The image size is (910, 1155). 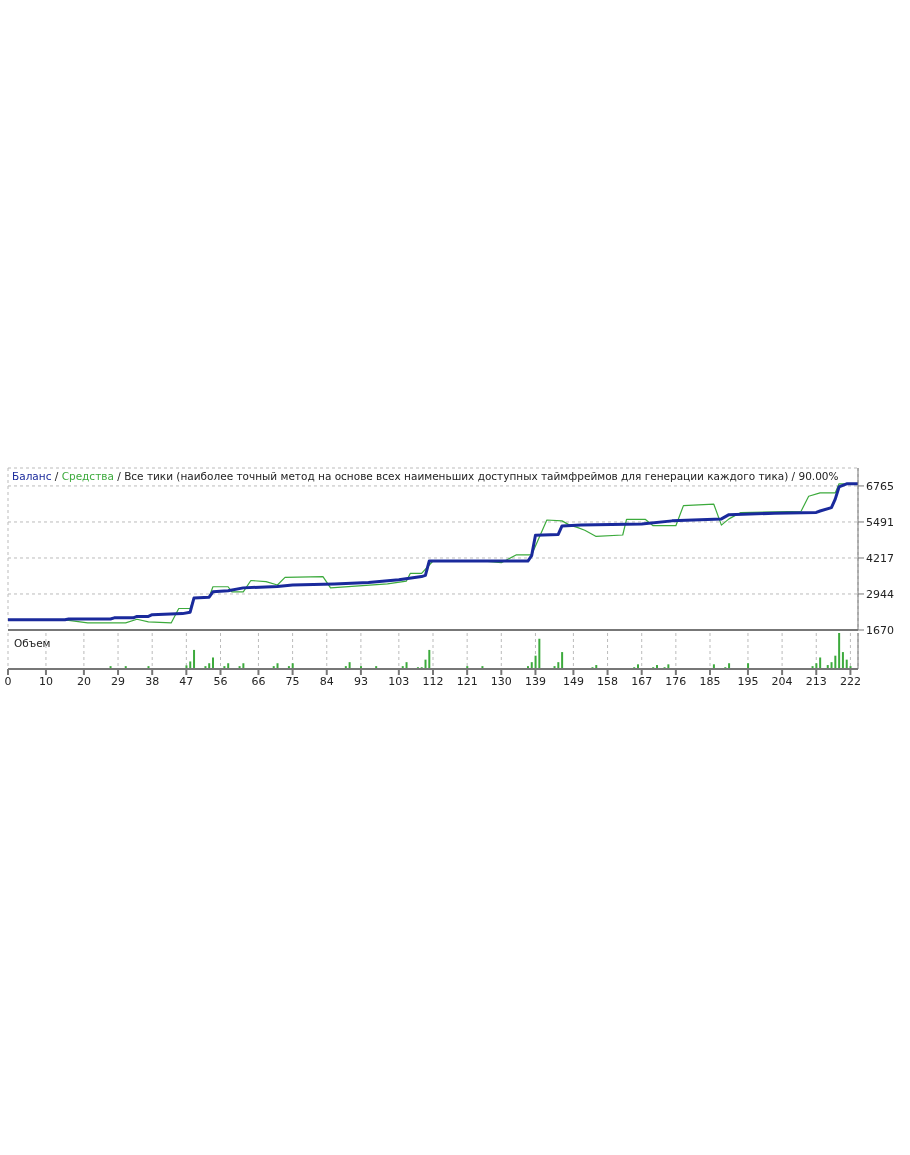 I want to click on x-tick-label: 0, so click(x=8, y=681).